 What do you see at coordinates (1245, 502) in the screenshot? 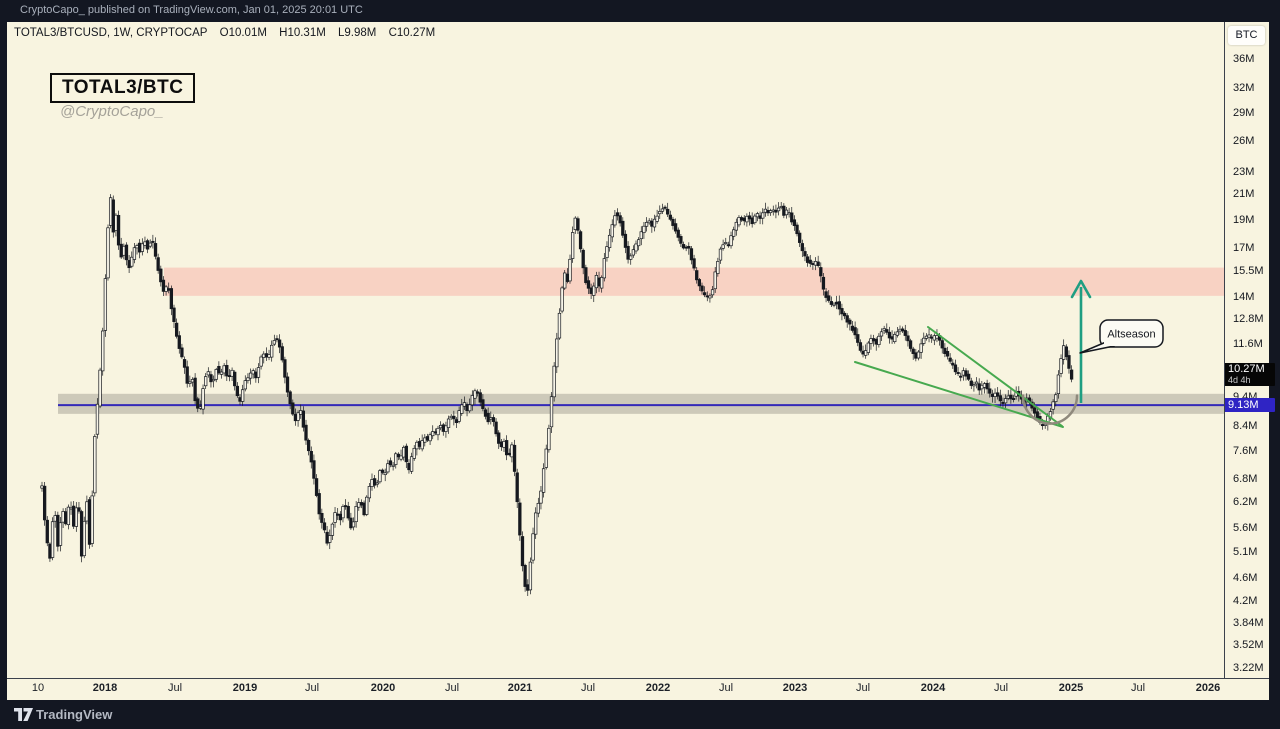
I see `price-tick-label: 6.2M` at bounding box center [1245, 502].